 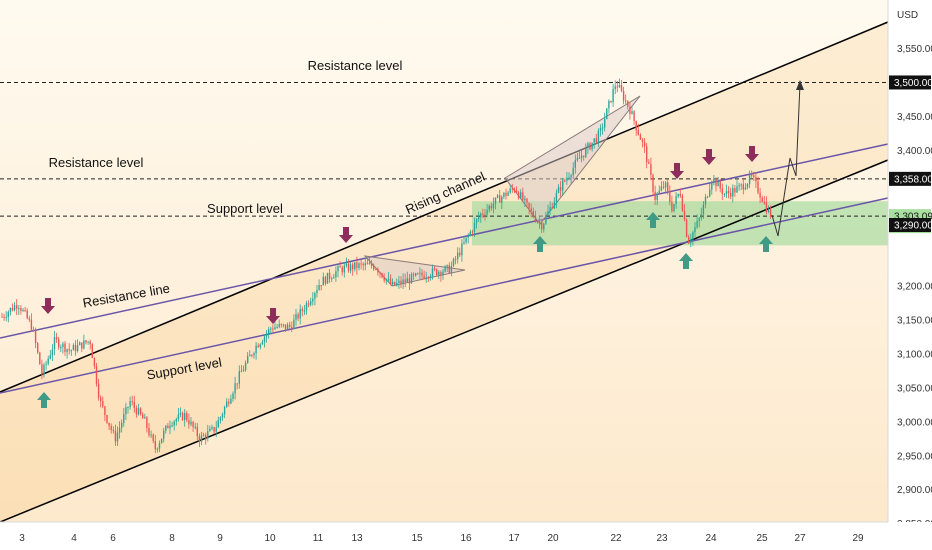 What do you see at coordinates (553, 538) in the screenshot?
I see `x-tick-label: 20` at bounding box center [553, 538].